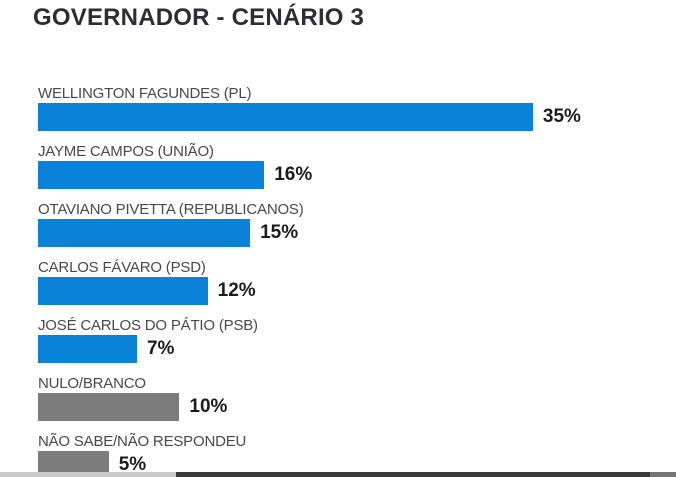 This screenshot has width=676, height=477. I want to click on bar-group: OTAVIANO PIVETTA (REPUBLICANOS) 15%, so click(353, 224).